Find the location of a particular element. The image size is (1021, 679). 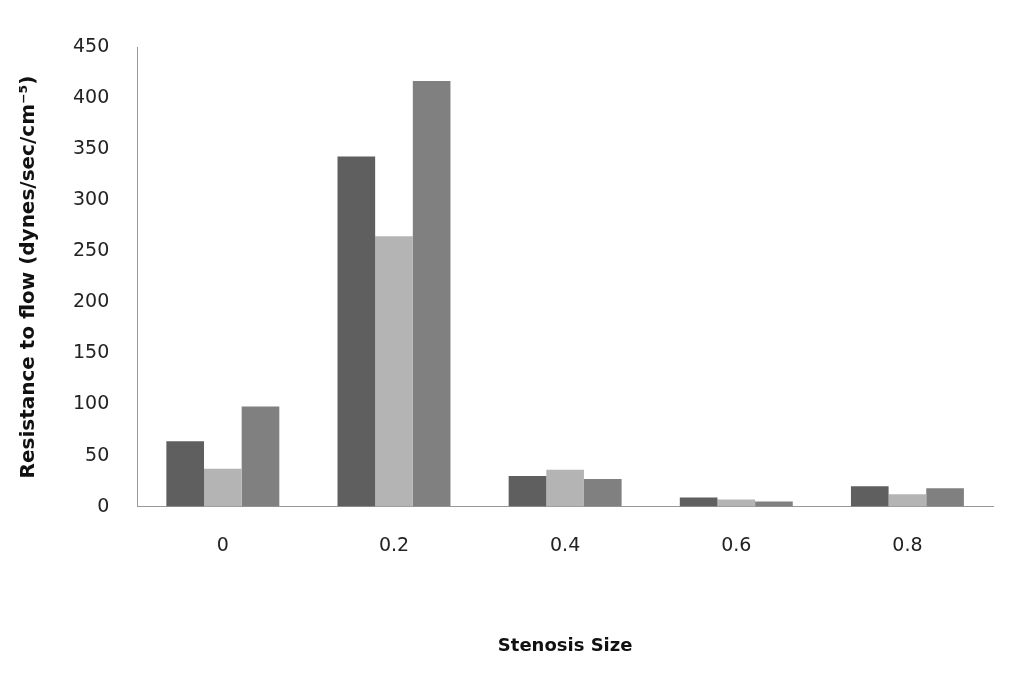

y-tick-label: 300 is located at coordinates (91, 198).